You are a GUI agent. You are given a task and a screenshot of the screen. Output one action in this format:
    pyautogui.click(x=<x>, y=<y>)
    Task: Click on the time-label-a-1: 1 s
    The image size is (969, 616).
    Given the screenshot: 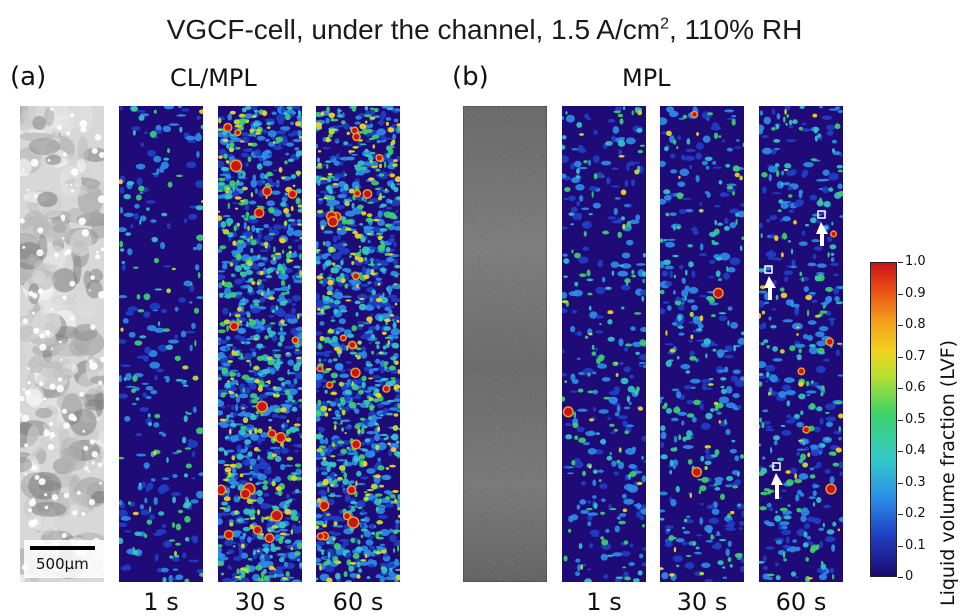 What is the action you would take?
    pyautogui.click(x=161, y=602)
    